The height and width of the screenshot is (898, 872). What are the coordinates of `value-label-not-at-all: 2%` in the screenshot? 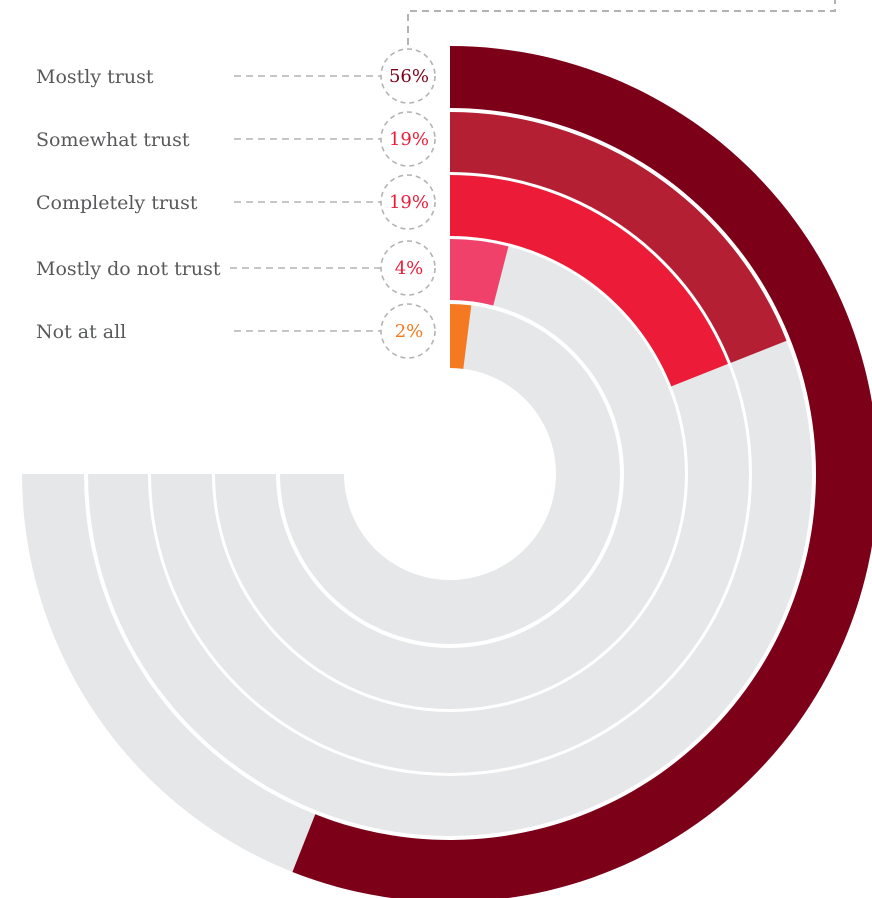 It's located at (409, 331).